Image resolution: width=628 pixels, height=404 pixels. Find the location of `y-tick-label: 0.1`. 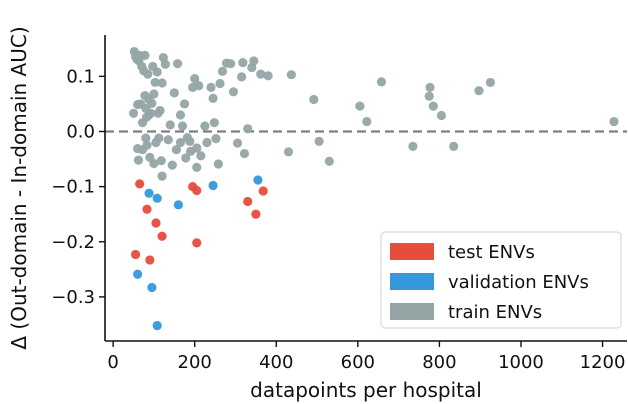

y-tick-label: 0.1 is located at coordinates (80, 76).